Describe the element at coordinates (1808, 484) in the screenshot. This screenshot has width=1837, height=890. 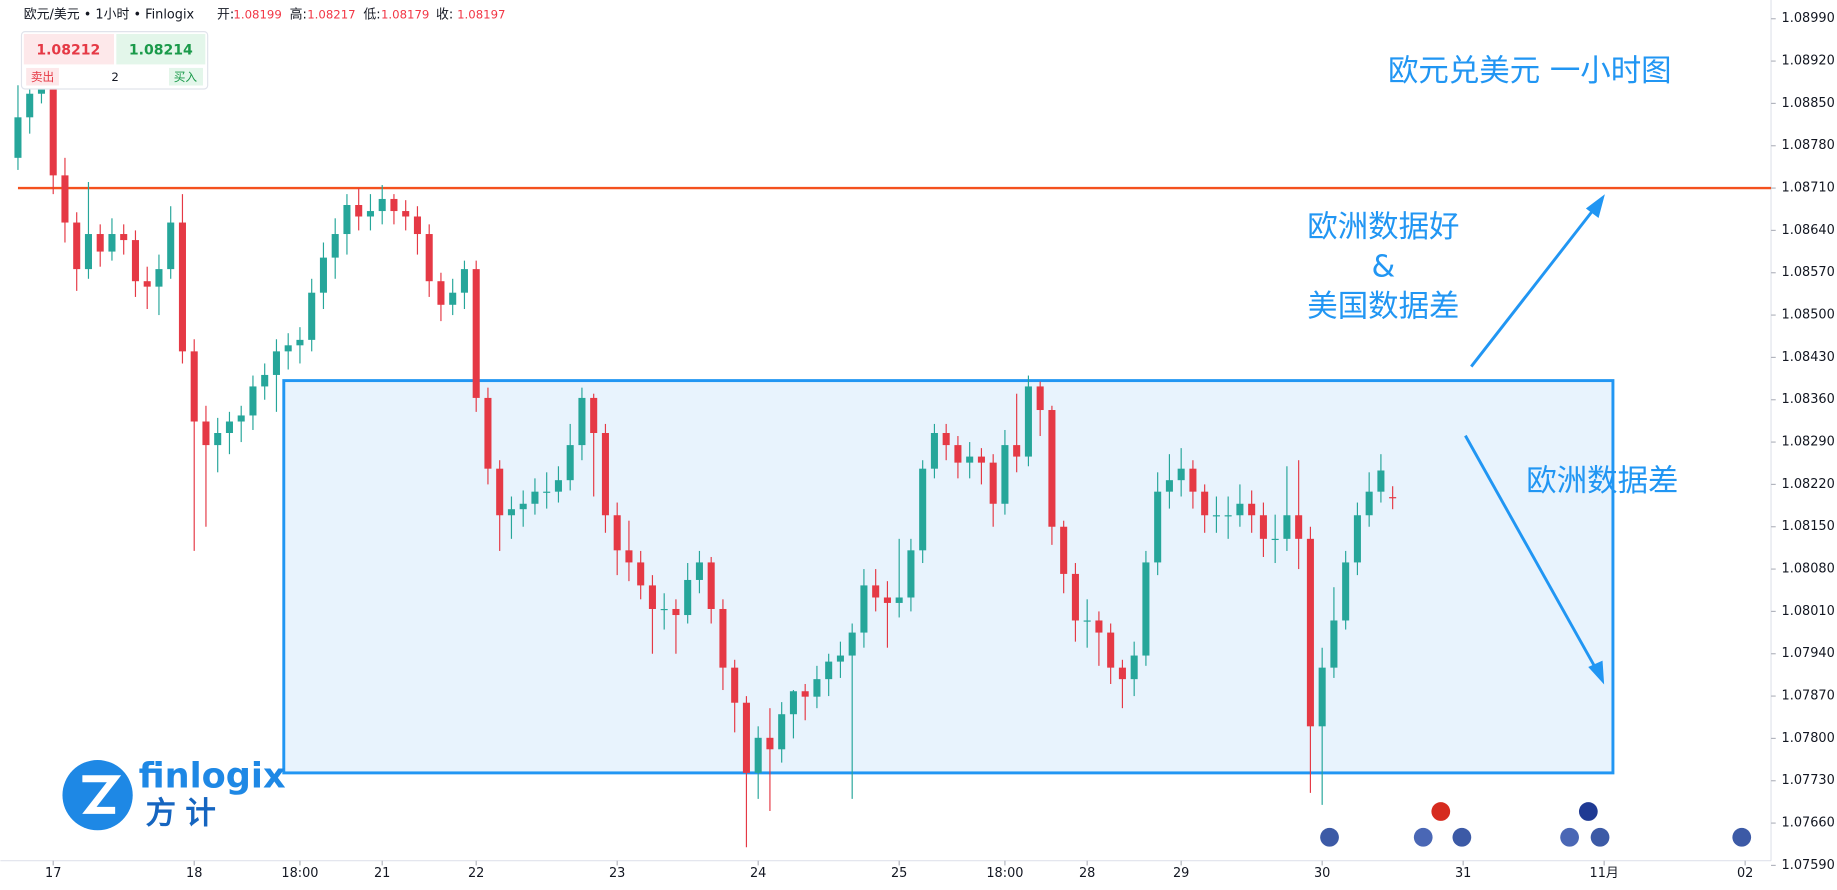
I see `y-tick-label: 1.08220` at that location.